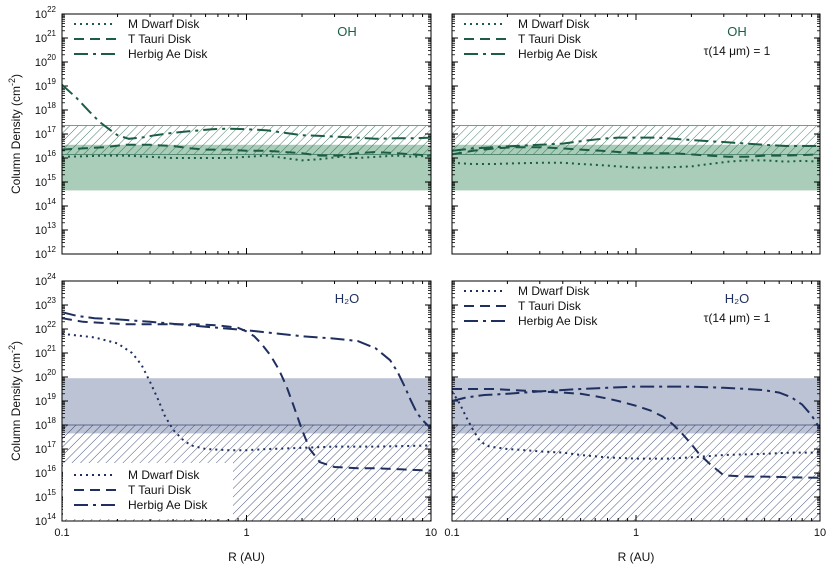  I want to click on y-tick-label: 1023, so click(46, 304).